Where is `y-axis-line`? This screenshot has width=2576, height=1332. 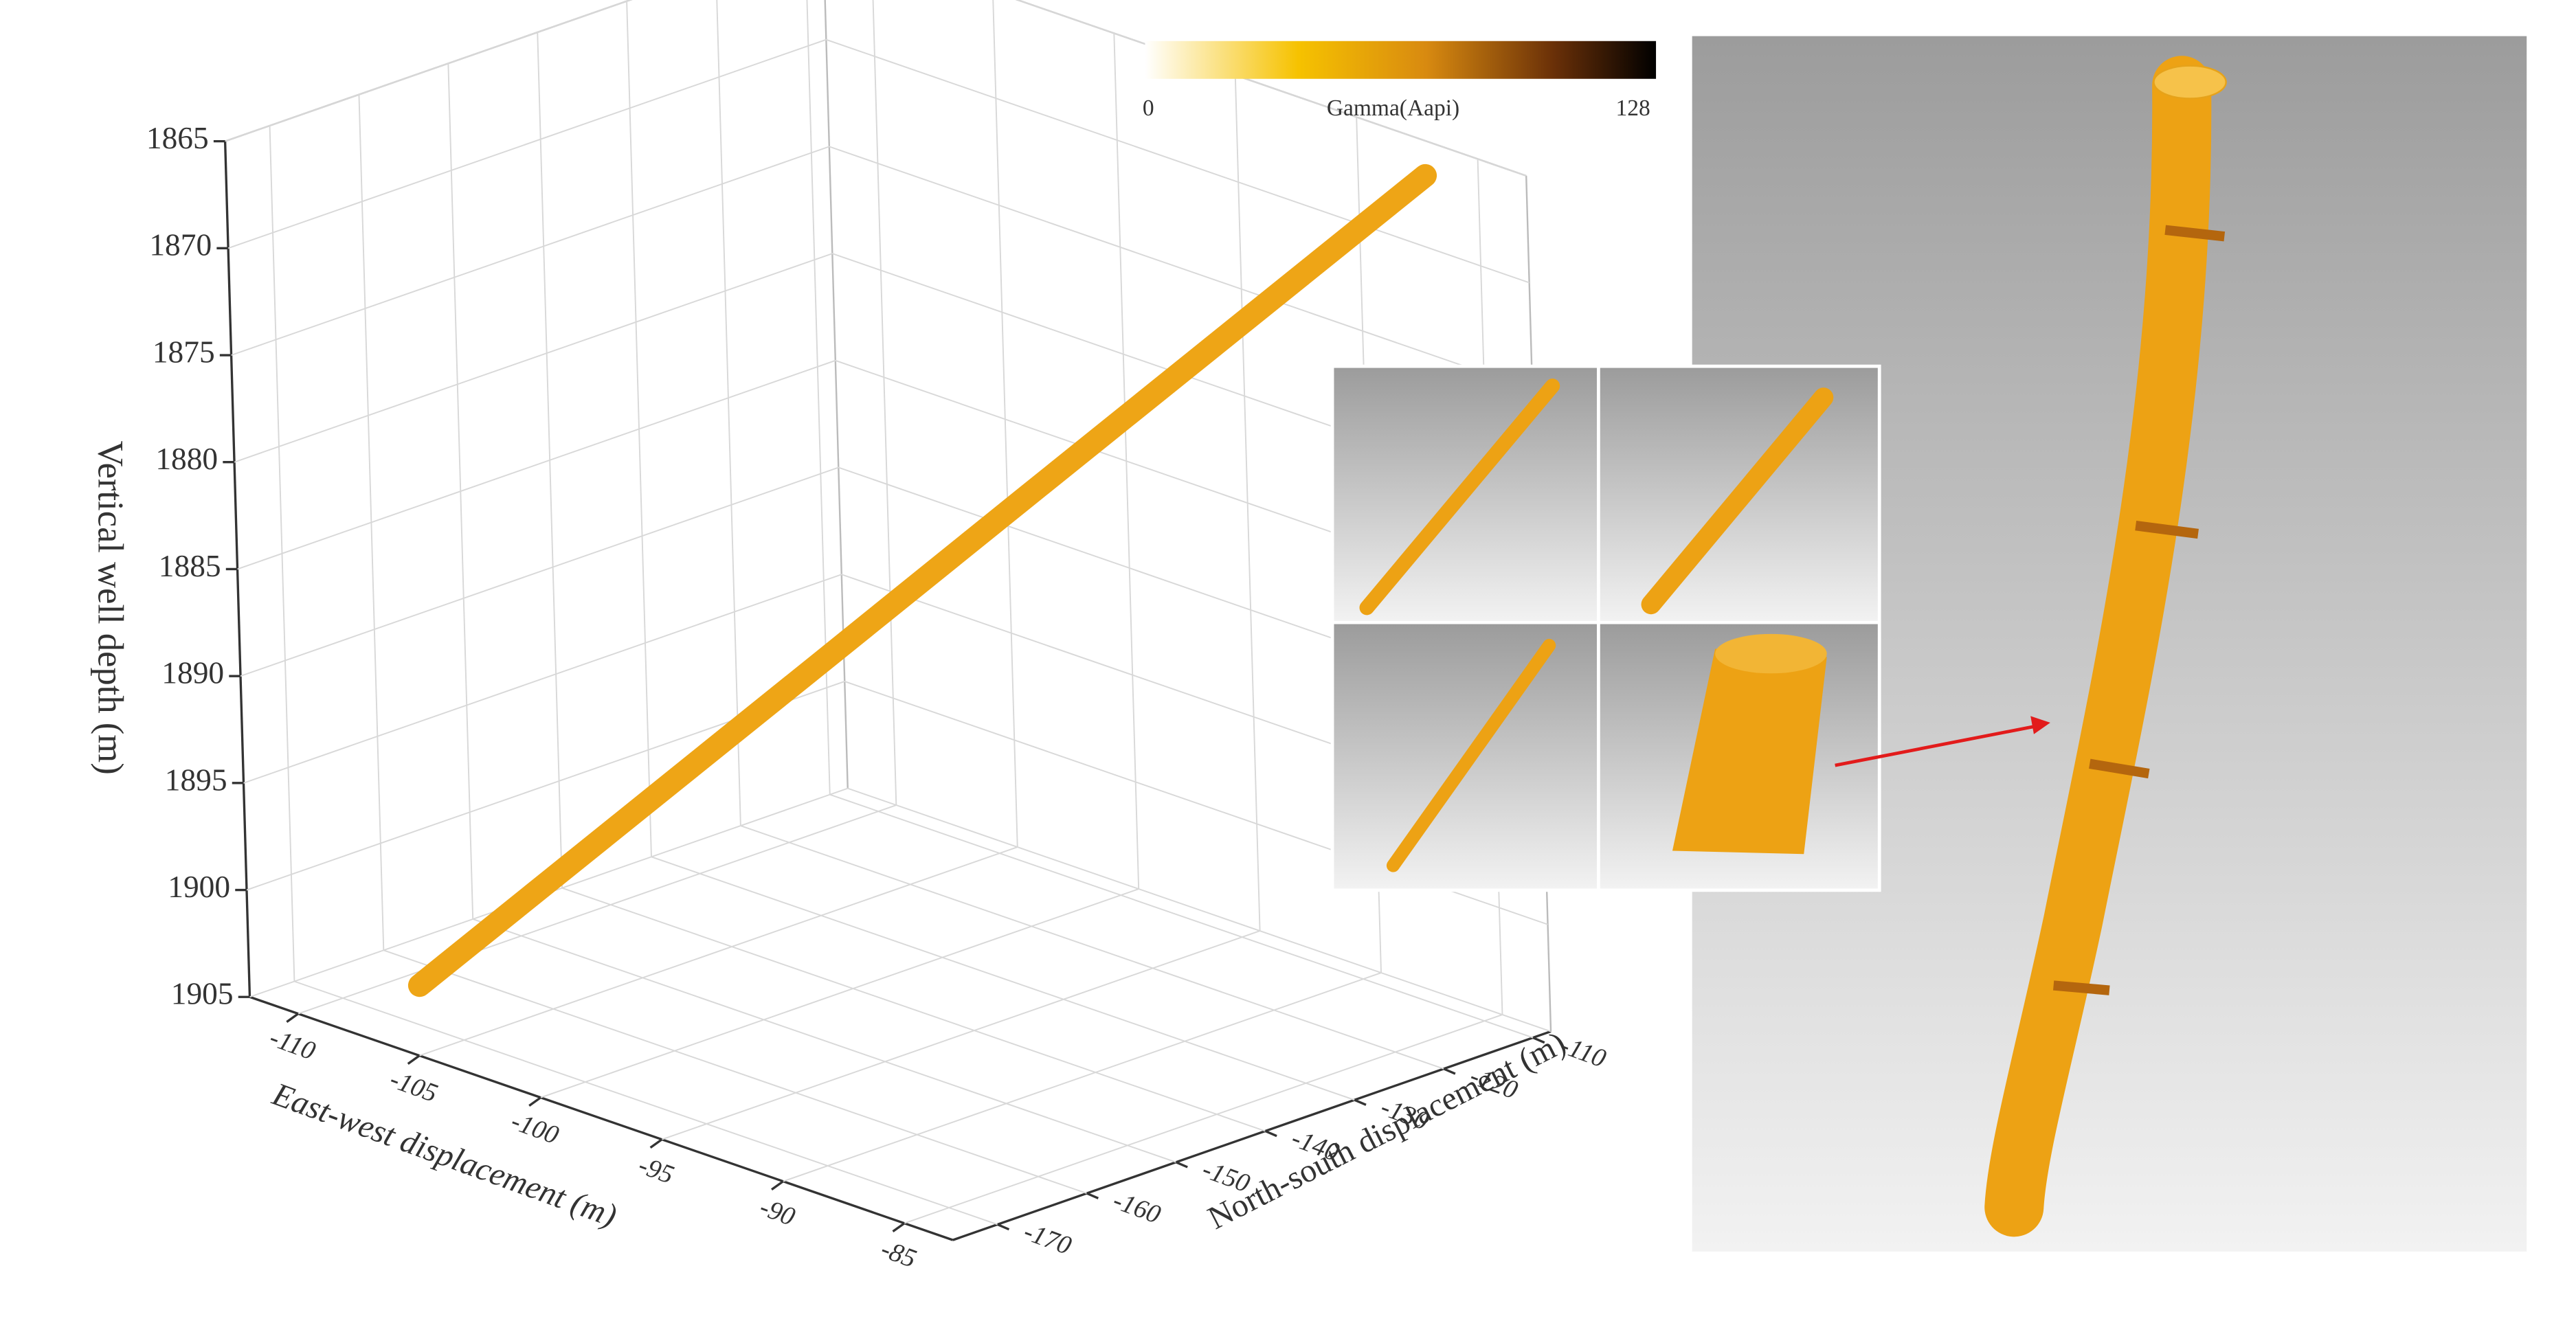 y-axis-line is located at coordinates (1252, 1135).